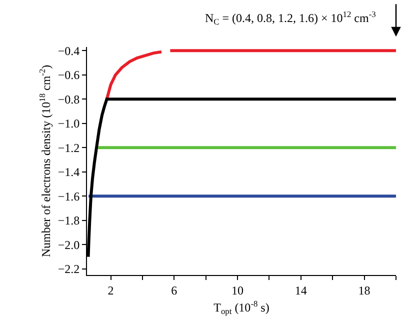 Image resolution: width=410 pixels, height=324 pixels. Describe the element at coordinates (174, 290) in the screenshot. I see `x-tick-label: 6` at that location.